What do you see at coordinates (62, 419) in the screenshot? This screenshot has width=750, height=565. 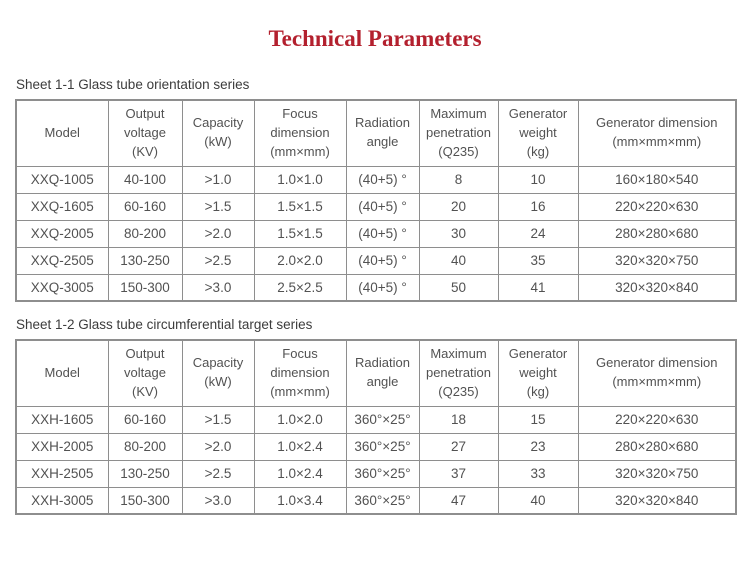 I see `table-cell: XXH-1605` at bounding box center [62, 419].